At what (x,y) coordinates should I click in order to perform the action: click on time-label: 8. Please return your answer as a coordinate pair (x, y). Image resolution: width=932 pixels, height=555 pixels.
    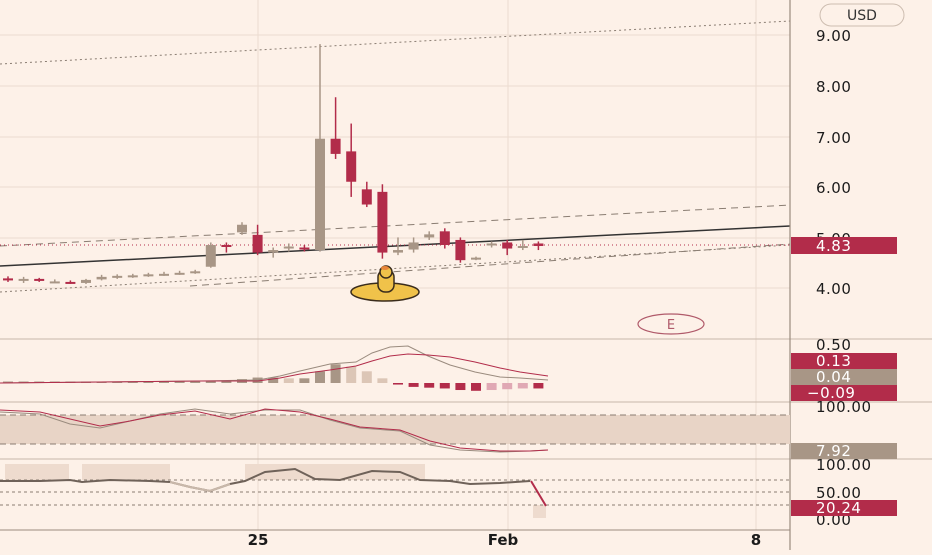
    Looking at the image, I should click on (756, 540).